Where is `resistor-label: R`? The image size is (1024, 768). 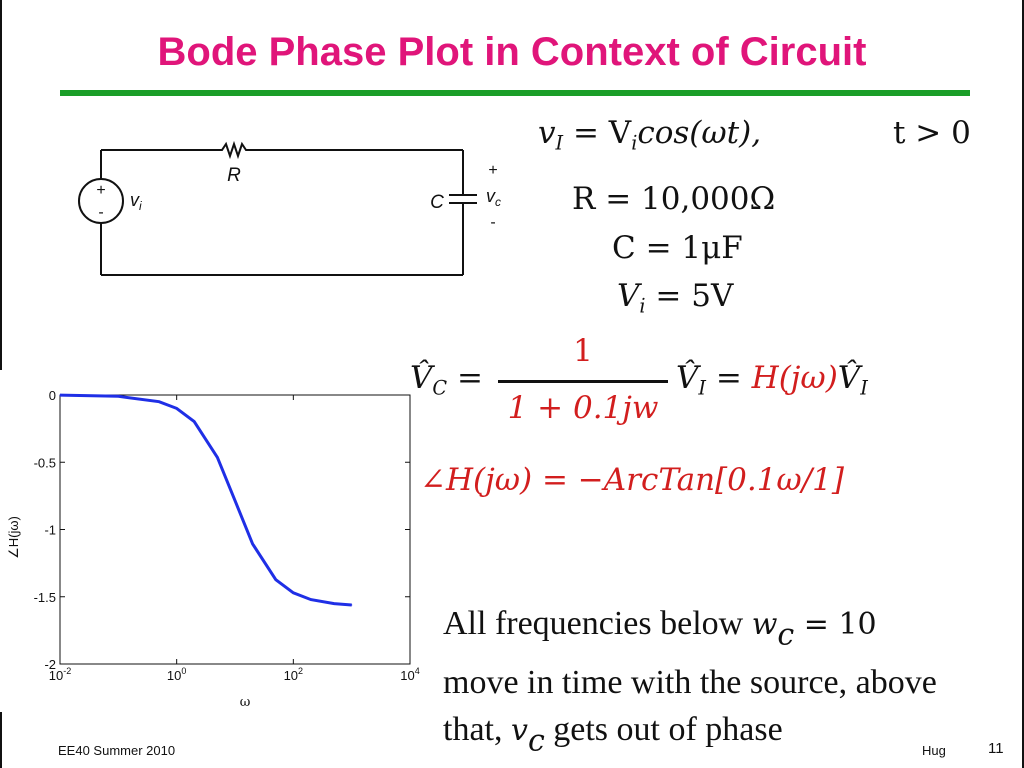
resistor-label: R is located at coordinates (234, 175).